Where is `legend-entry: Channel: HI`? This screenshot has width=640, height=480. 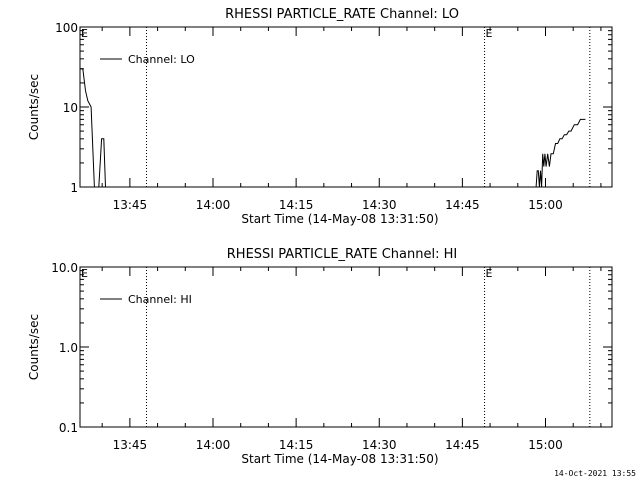
legend-entry: Channel: HI is located at coordinates (160, 299).